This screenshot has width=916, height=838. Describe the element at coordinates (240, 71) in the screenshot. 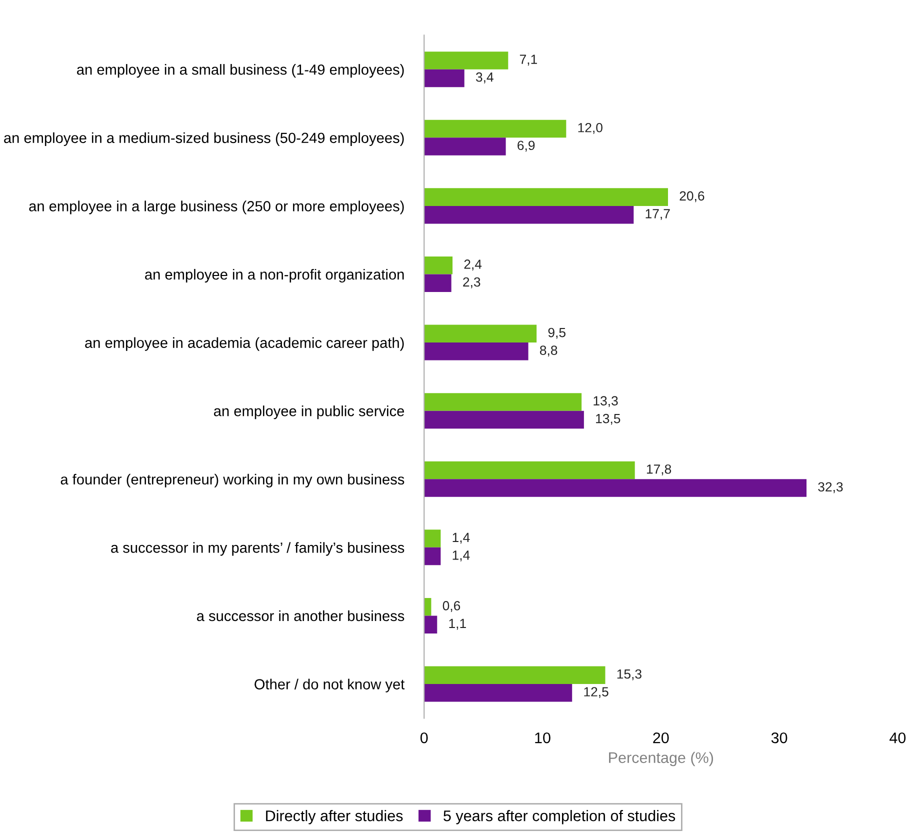

I see `y-tick-label: an employee in a small business (1-49 employees)` at that location.